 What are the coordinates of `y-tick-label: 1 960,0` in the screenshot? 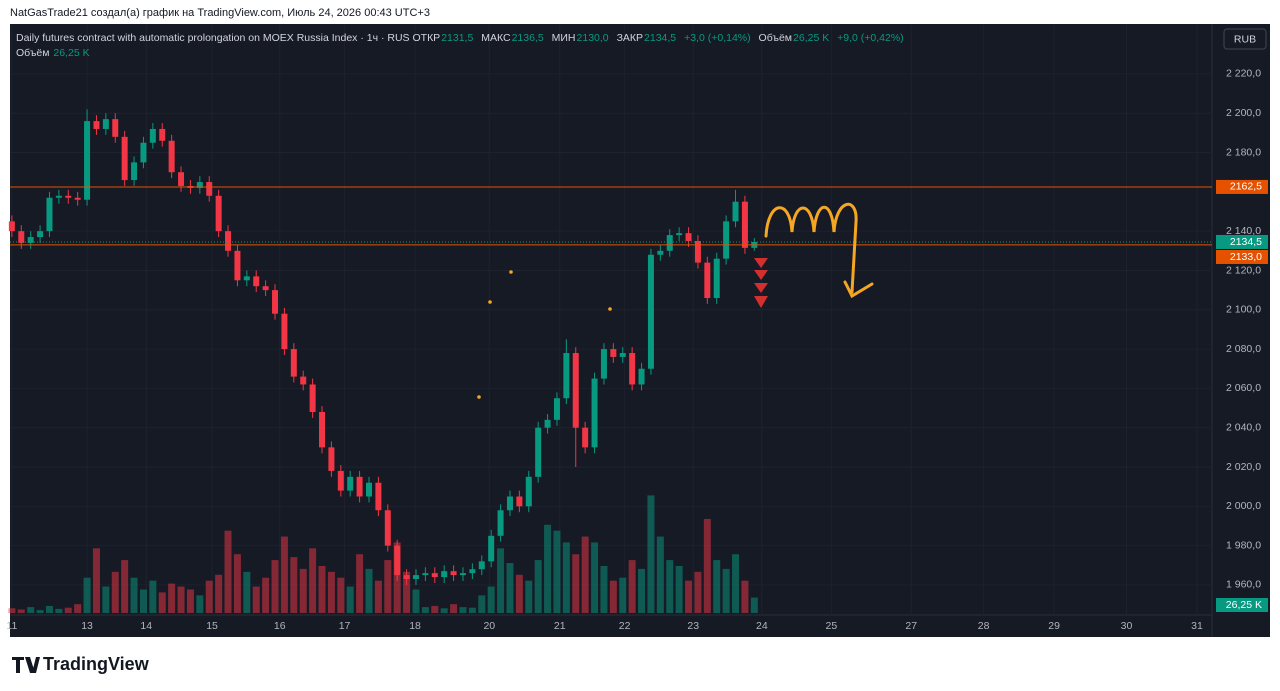 It's located at (1243, 585).